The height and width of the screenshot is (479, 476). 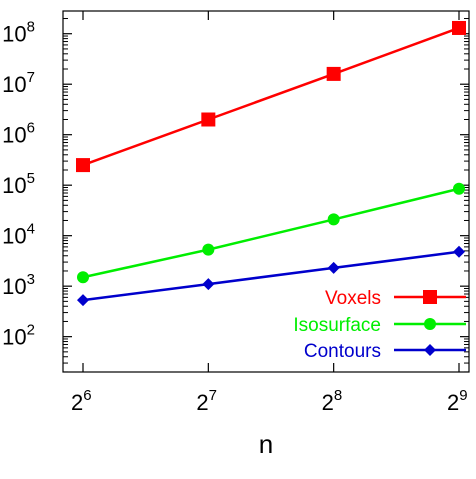 I want to click on y-tick-label: 10³, so click(x=18, y=285).